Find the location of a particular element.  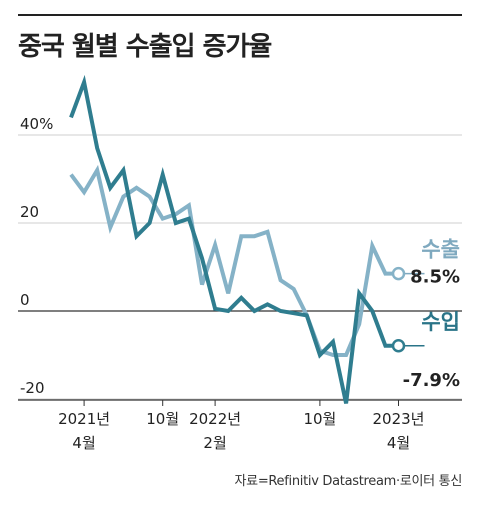

y-tick-label: 0 is located at coordinates (25, 300).